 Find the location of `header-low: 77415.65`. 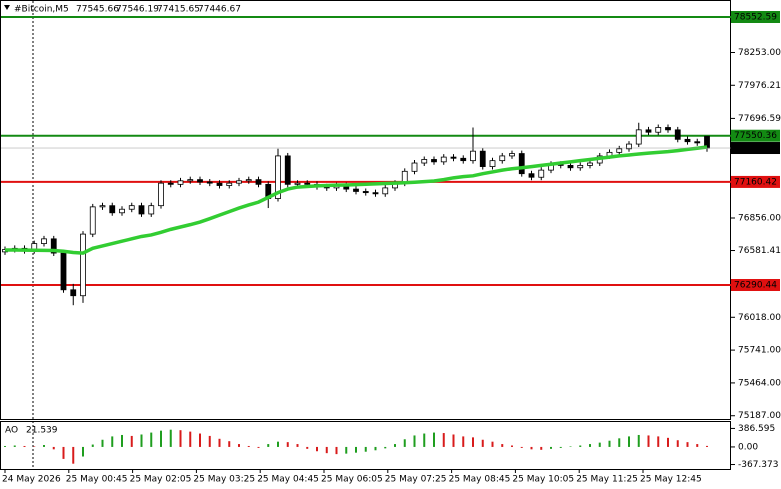

header-low: 77415.65 is located at coordinates (178, 10).